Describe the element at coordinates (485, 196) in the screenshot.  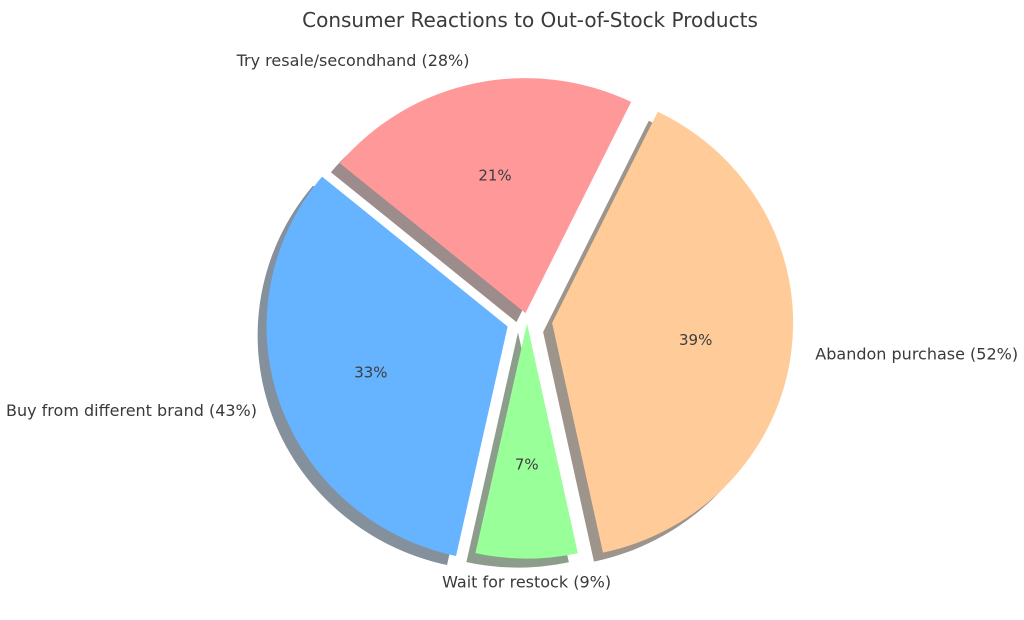
I see `pie-slice-try-resale-secondhand` at that location.